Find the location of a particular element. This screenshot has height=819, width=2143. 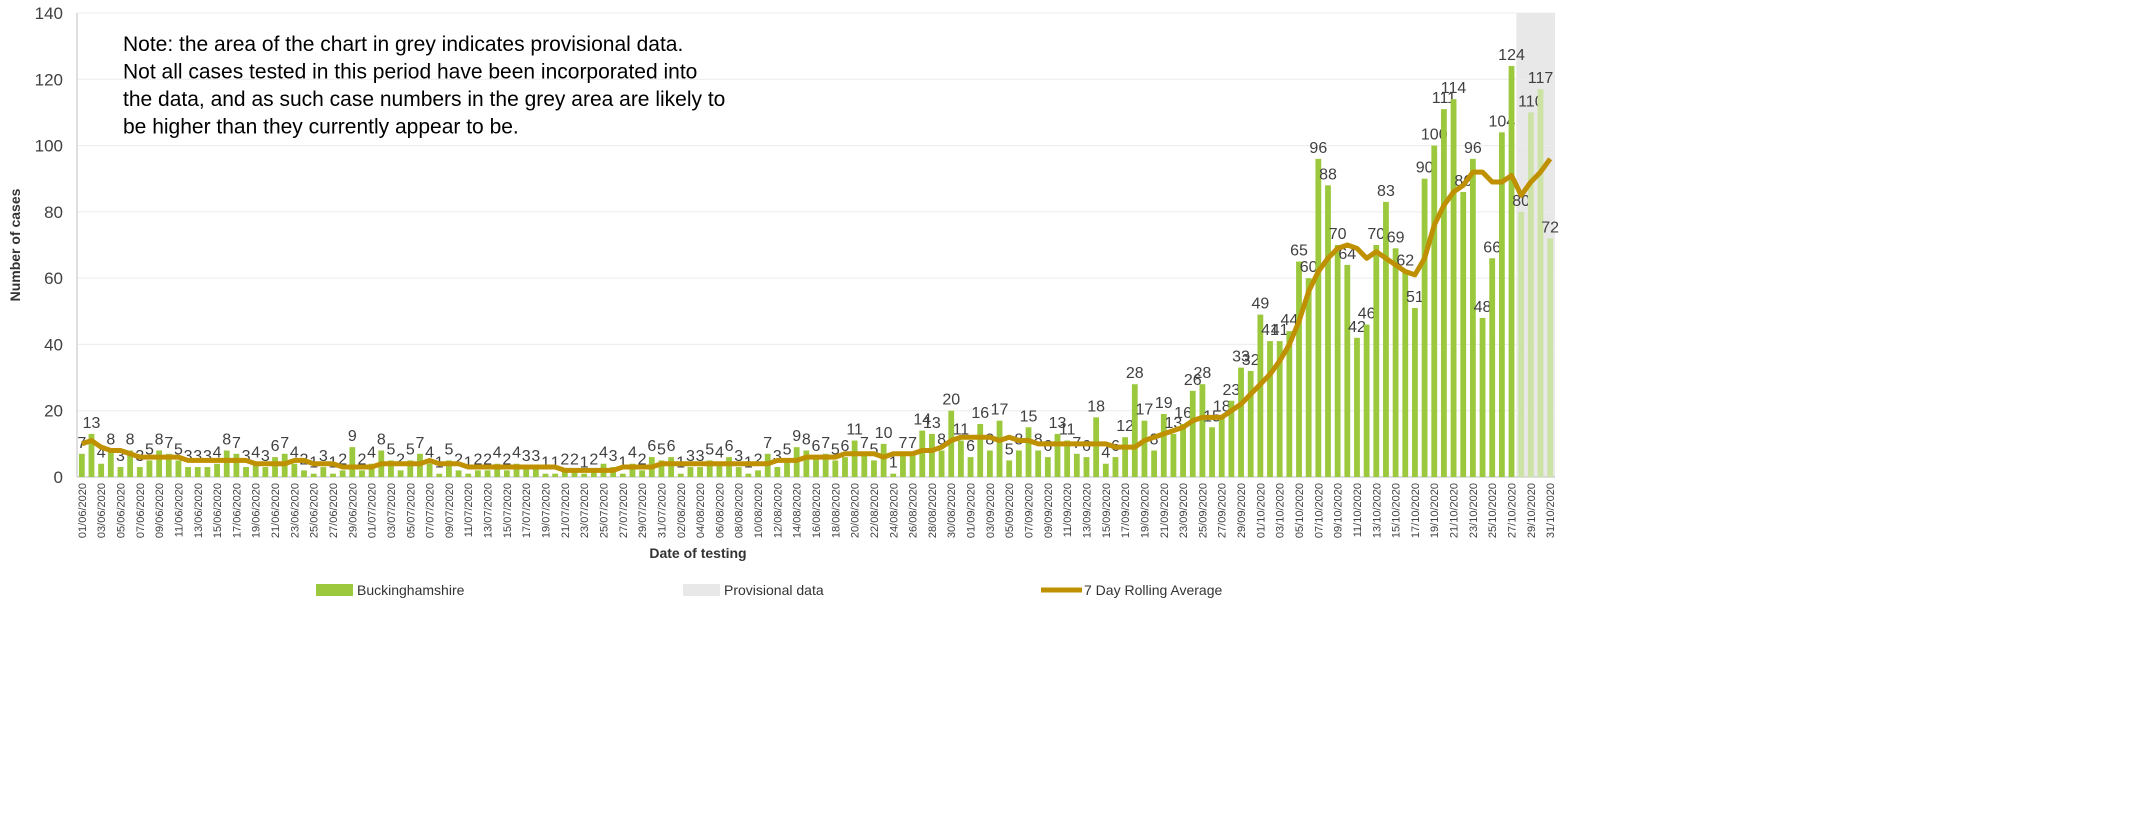

x-tick-label: 23/06/2020 is located at coordinates (295, 510).